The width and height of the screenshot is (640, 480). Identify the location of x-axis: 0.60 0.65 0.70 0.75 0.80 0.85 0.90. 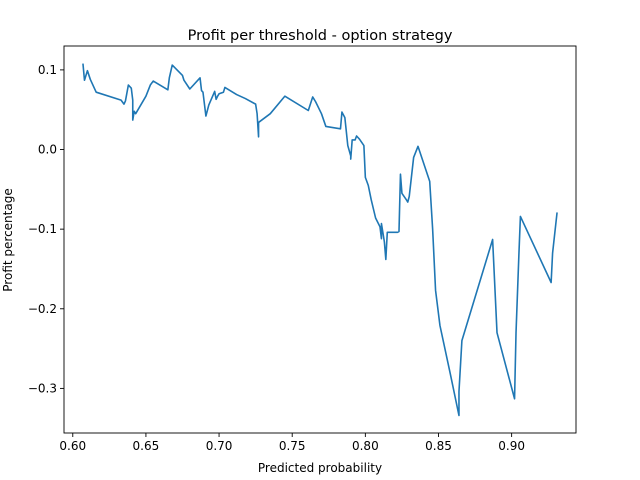
(292, 443).